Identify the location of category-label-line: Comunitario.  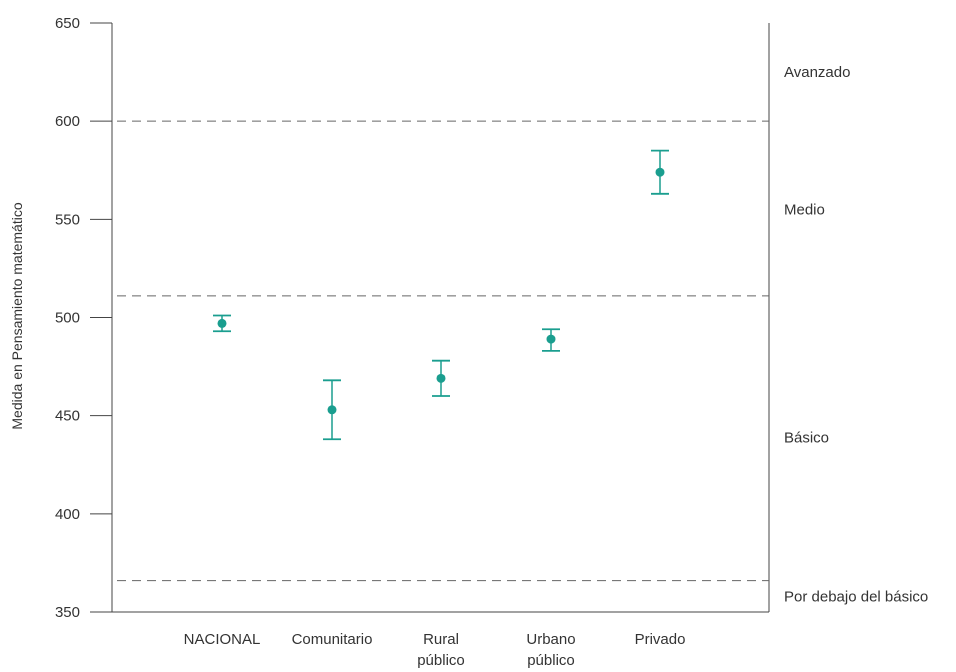
(332, 639).